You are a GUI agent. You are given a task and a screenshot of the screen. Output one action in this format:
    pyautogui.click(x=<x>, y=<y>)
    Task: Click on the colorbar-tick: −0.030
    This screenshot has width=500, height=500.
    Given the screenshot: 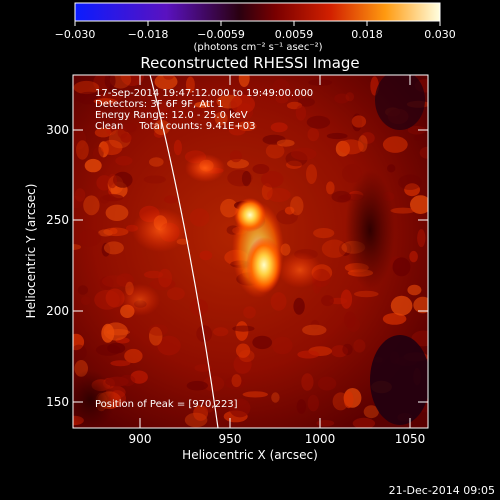 What is the action you would take?
    pyautogui.click(x=75, y=34)
    